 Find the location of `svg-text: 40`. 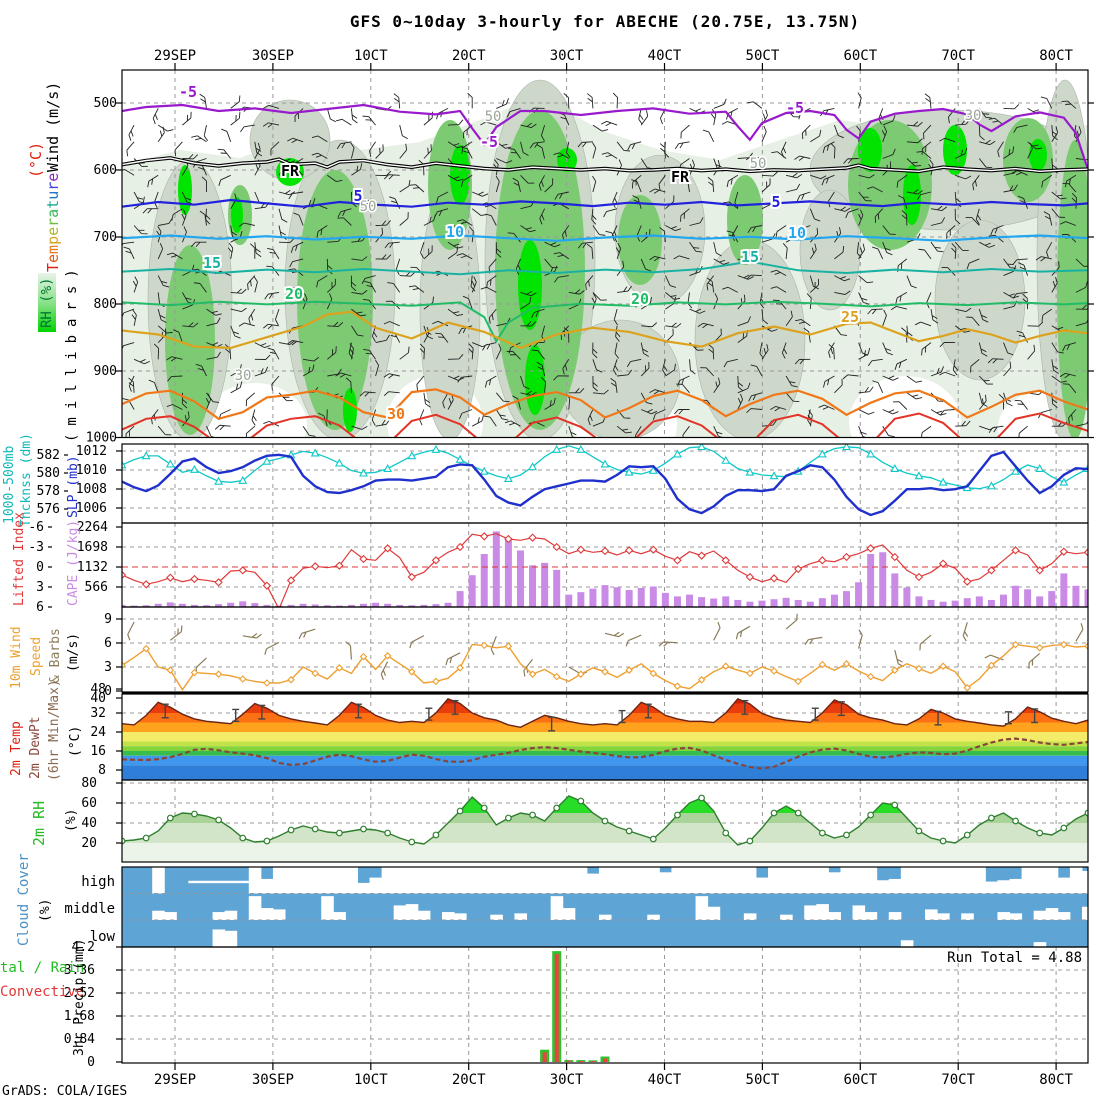

svg-text: 40 is located at coordinates (98, 698).